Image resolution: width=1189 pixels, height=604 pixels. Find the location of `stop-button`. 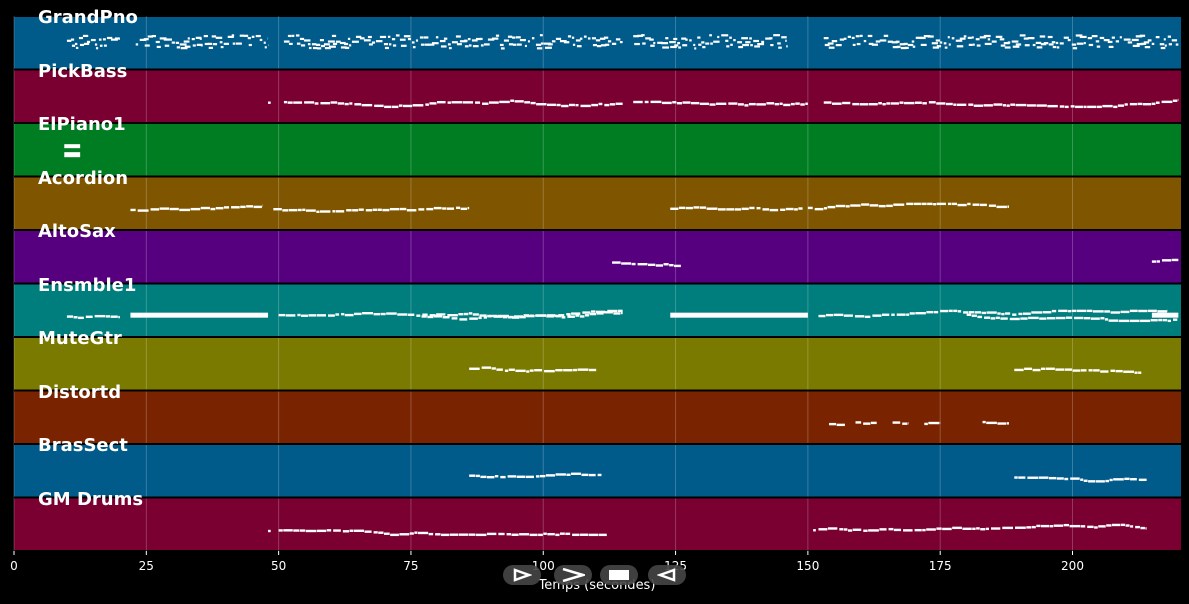

stop-button is located at coordinates (619, 575).